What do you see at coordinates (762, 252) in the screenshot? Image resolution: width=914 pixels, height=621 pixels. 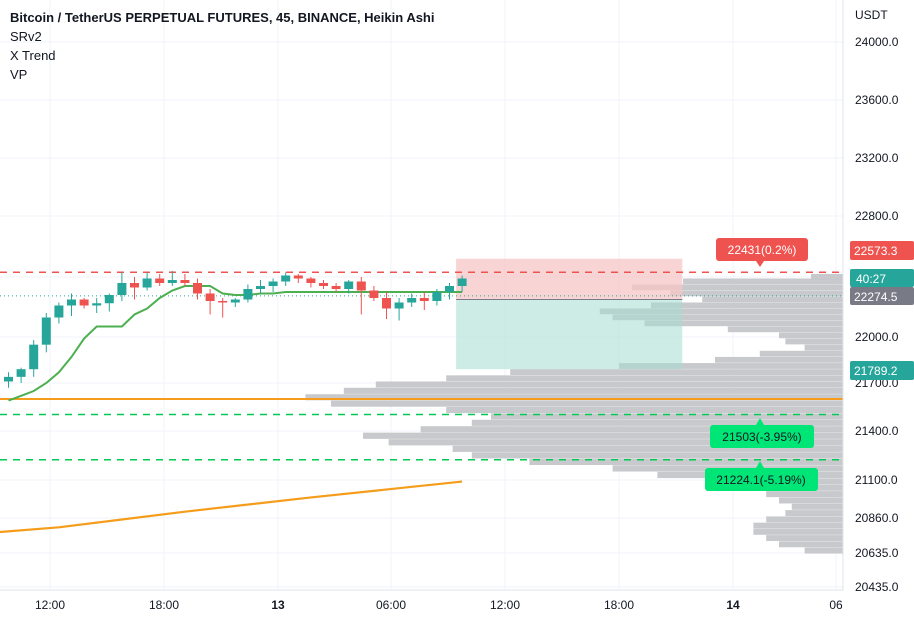 I see `target-flag: 22431(0.2%)` at bounding box center [762, 252].